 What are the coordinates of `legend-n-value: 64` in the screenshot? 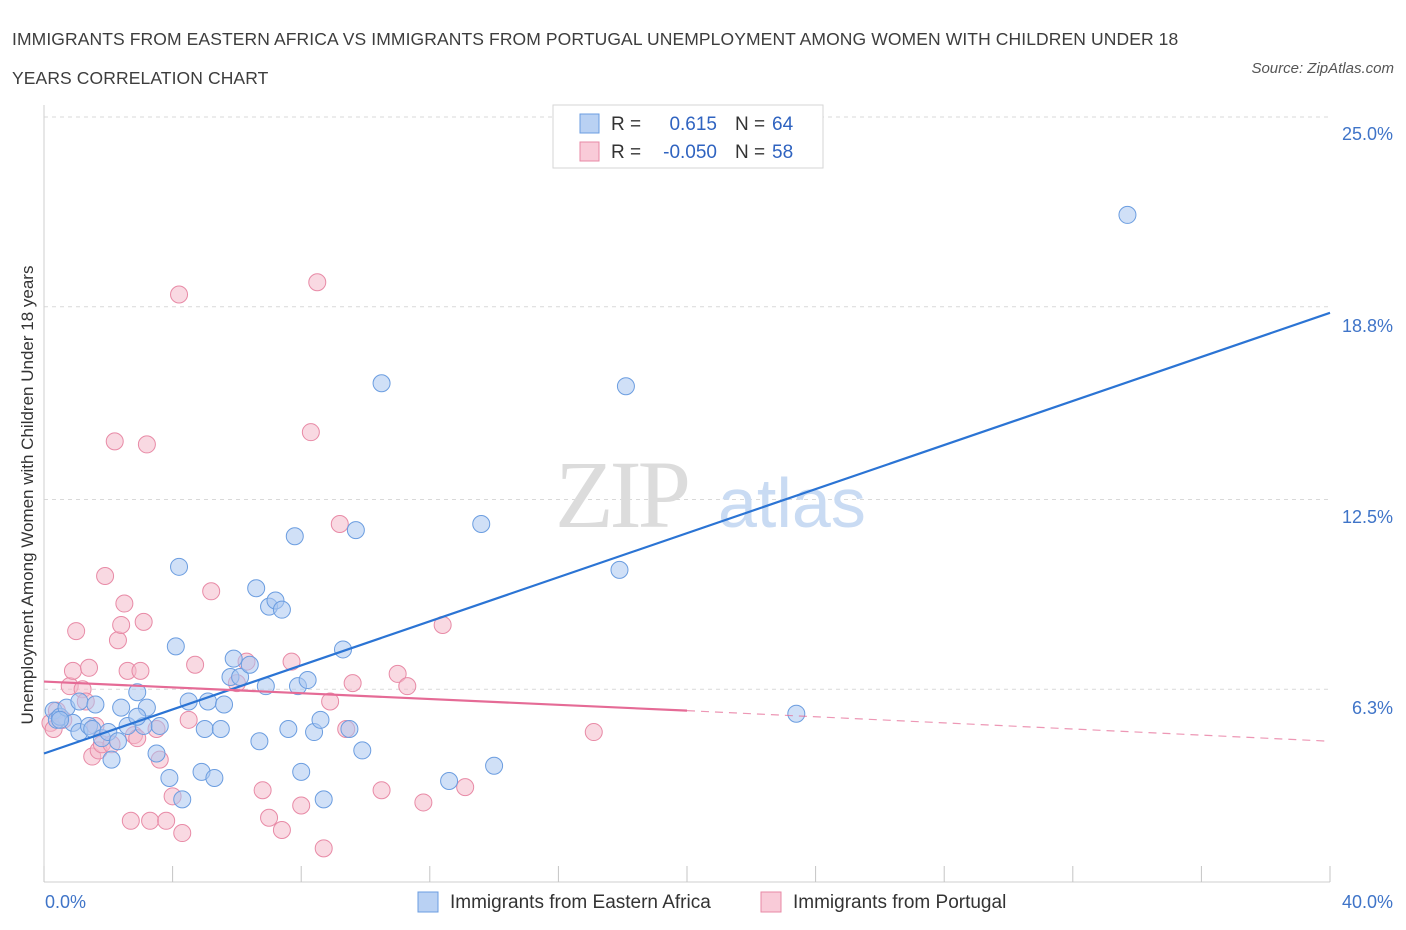 It's located at (783, 124).